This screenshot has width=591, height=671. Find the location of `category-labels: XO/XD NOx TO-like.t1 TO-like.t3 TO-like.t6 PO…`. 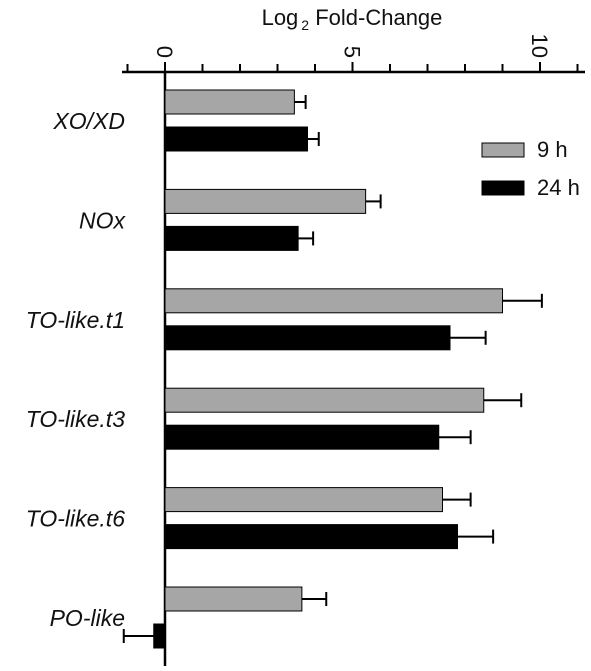

category-labels: XO/XD NOx TO-like.t1 TO-like.t3 TO-like.t6 PO… is located at coordinates (76, 369).